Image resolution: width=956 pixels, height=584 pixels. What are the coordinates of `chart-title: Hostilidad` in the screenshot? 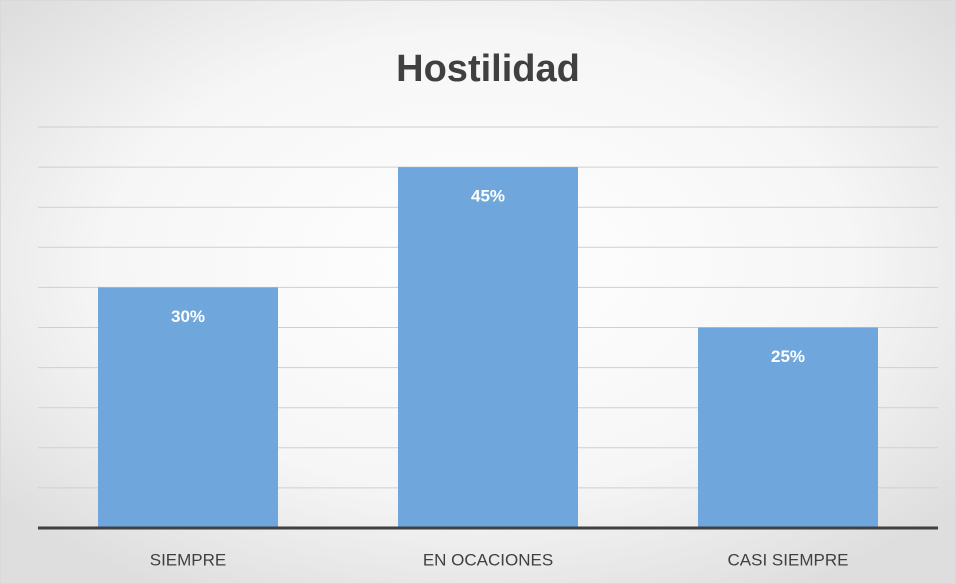 It's located at (488, 69).